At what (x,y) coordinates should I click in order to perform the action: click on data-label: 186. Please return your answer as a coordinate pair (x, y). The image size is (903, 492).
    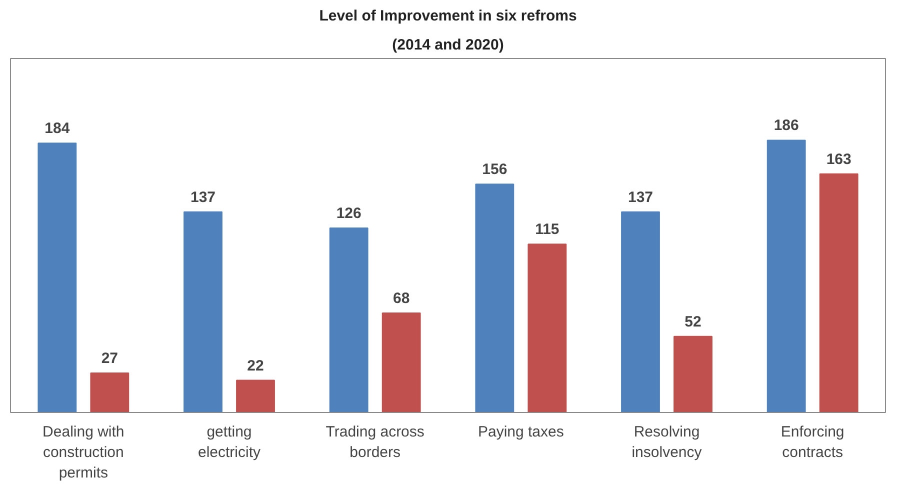
    Looking at the image, I should click on (786, 125).